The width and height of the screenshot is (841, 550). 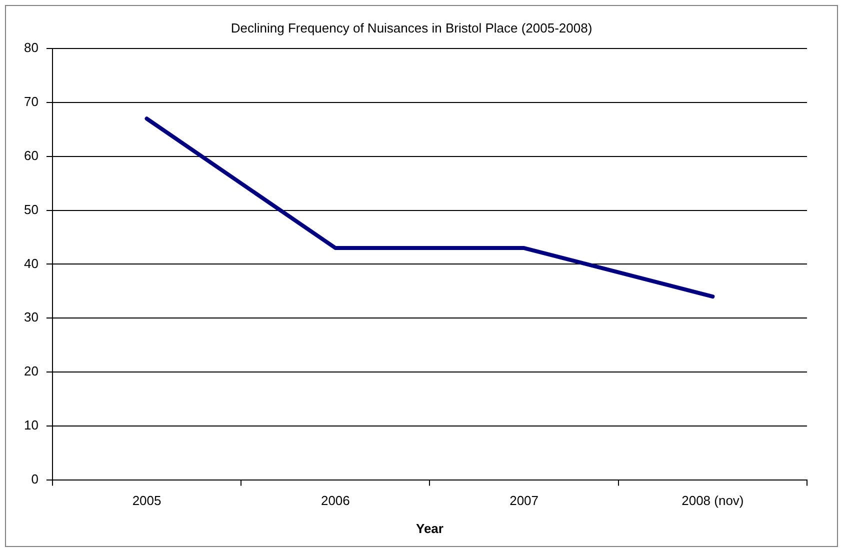 What do you see at coordinates (31, 371) in the screenshot?
I see `y-tick-label: 20` at bounding box center [31, 371].